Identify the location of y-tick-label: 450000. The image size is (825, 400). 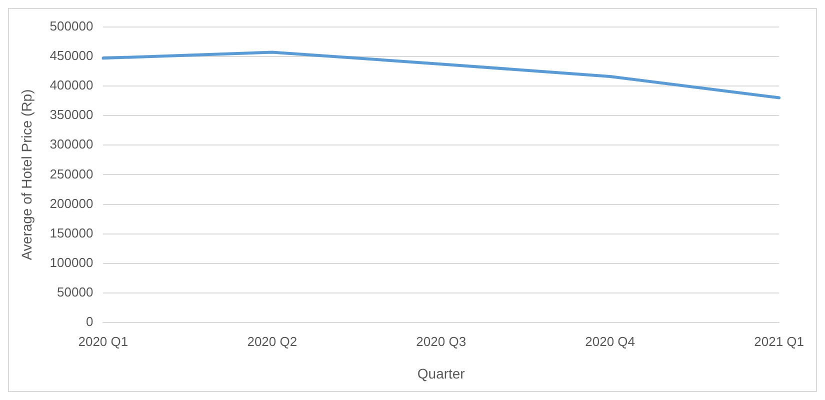
(72, 55).